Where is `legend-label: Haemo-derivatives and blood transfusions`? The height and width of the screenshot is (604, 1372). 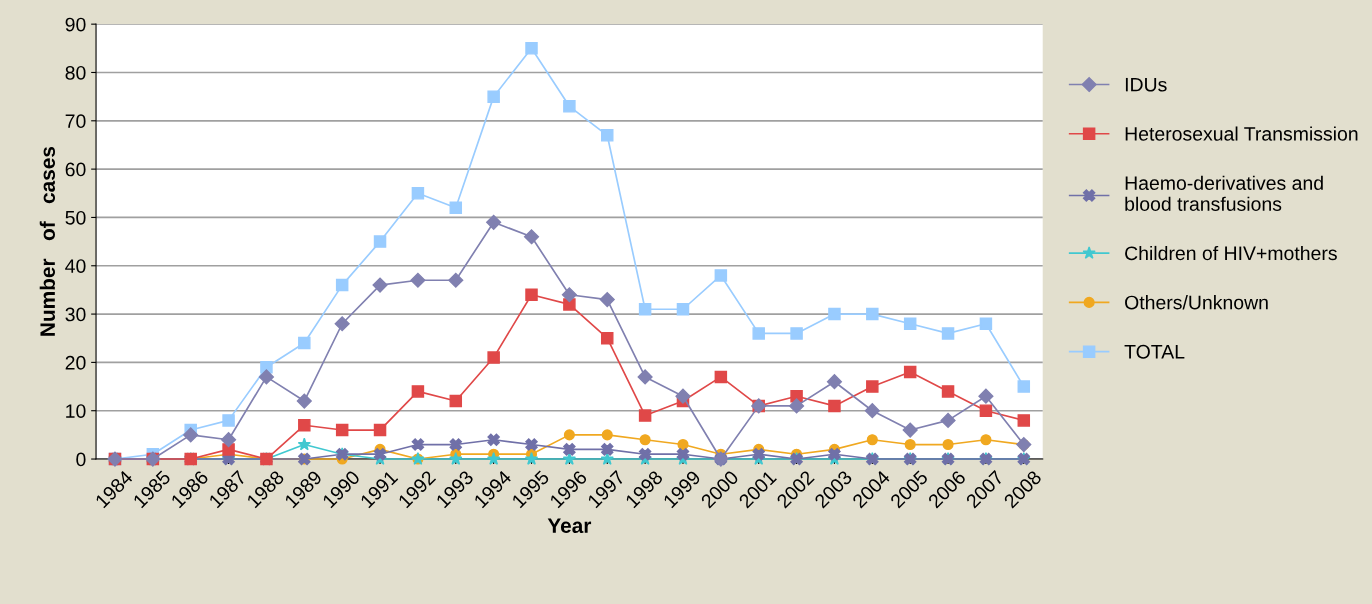
legend-label: Haemo-derivatives and blood transfusions is located at coordinates (1224, 193).